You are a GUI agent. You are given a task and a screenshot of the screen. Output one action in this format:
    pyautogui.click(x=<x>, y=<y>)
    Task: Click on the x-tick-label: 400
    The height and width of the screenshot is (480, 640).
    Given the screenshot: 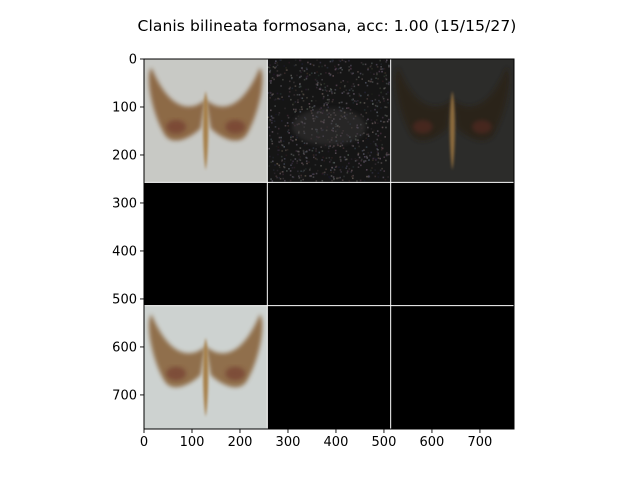 What is the action you would take?
    pyautogui.click(x=336, y=442)
    